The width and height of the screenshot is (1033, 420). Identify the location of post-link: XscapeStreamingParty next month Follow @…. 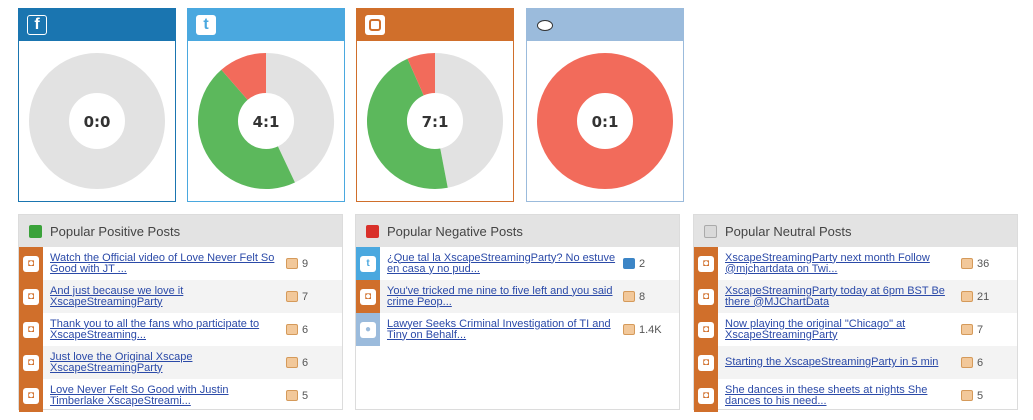
(827, 263).